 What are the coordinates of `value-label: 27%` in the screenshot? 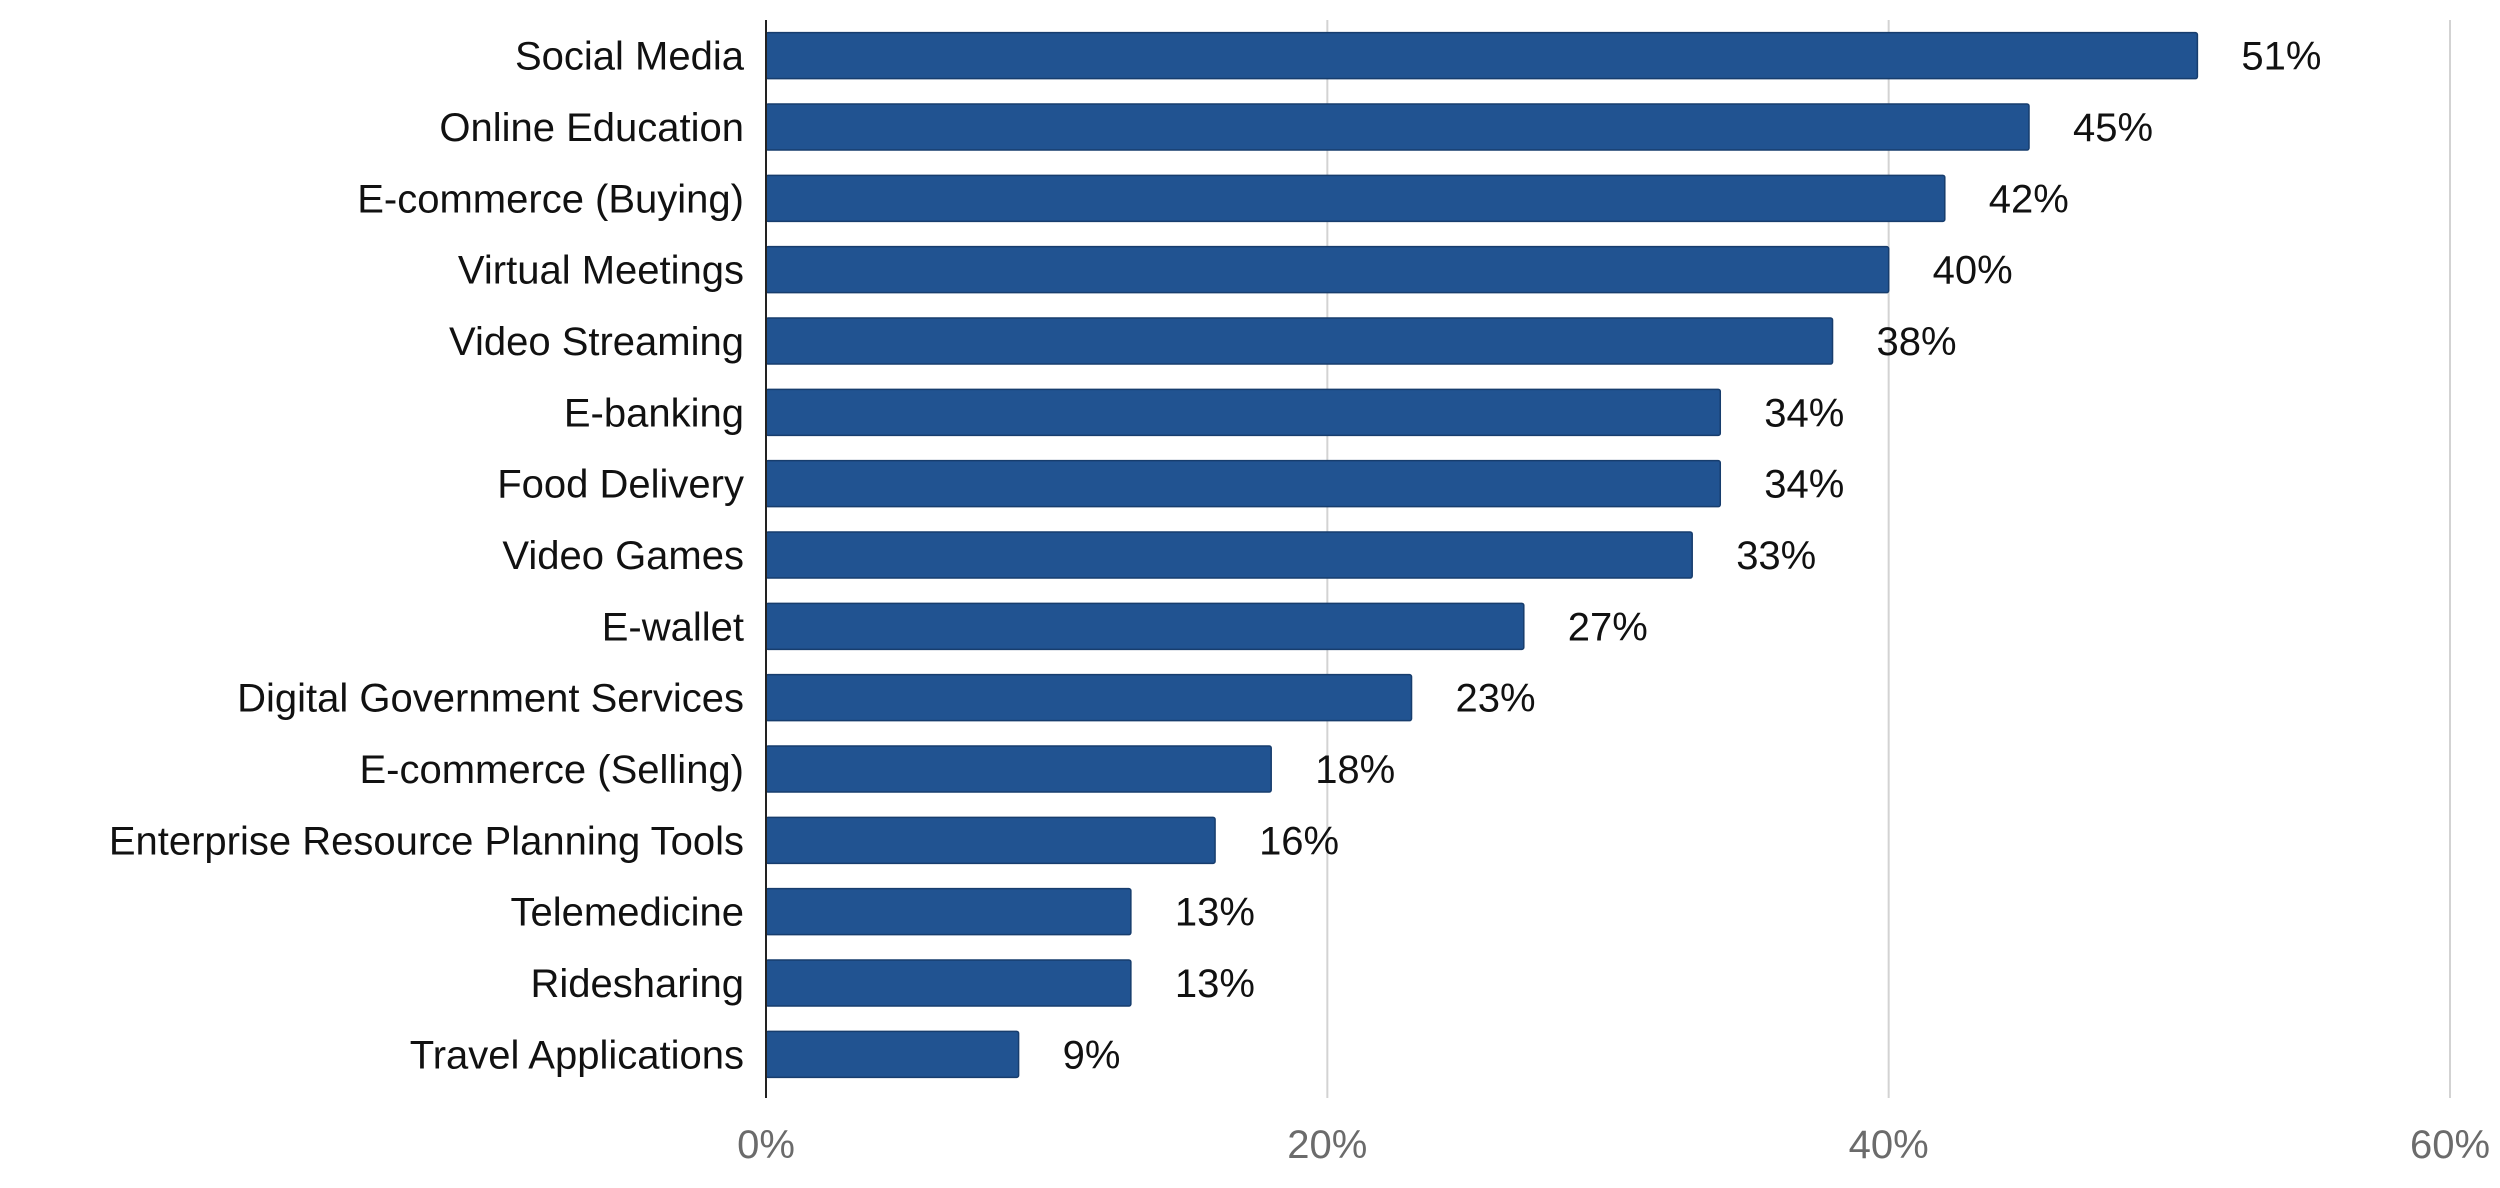 It's located at (1608, 627).